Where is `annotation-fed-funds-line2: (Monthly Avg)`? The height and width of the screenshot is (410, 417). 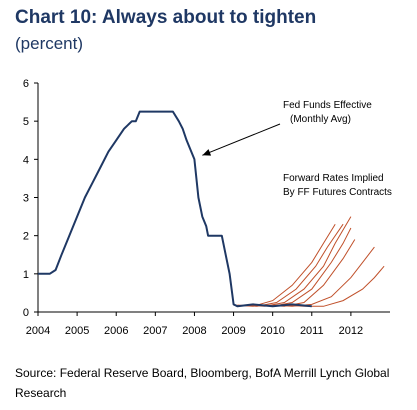
annotation-fed-funds-line2: (Monthly Avg) is located at coordinates (320, 119).